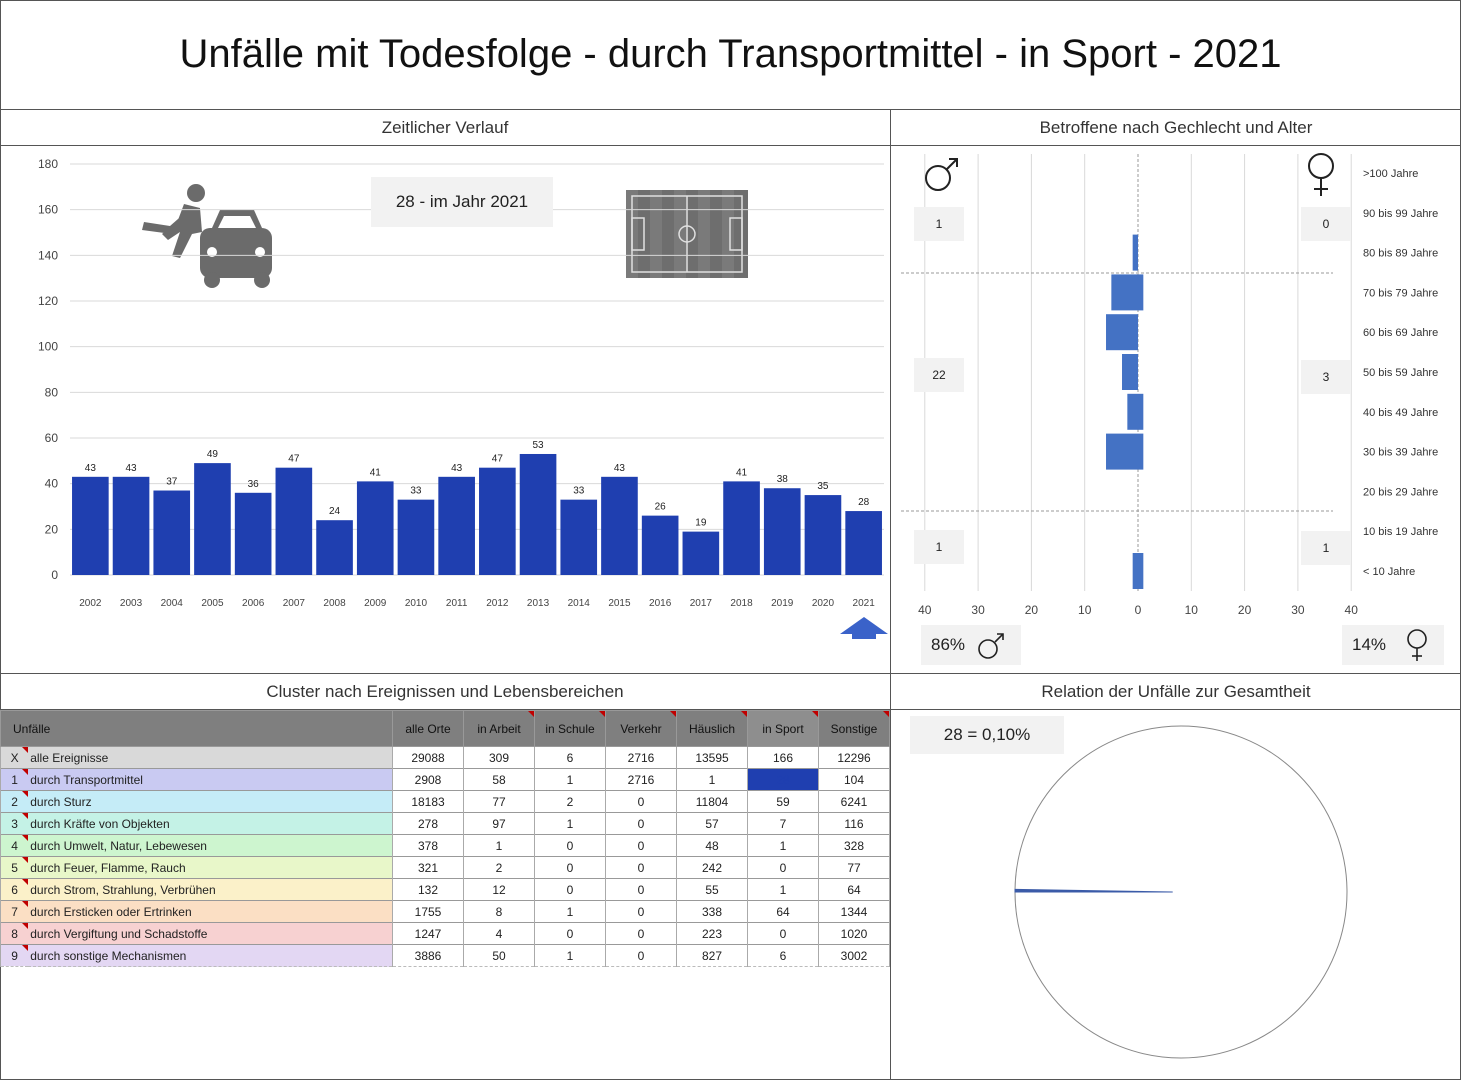 Image resolution: width=1461 pixels, height=1080 pixels. Describe the element at coordinates (375, 528) in the screenshot. I see `bar-2009` at that location.